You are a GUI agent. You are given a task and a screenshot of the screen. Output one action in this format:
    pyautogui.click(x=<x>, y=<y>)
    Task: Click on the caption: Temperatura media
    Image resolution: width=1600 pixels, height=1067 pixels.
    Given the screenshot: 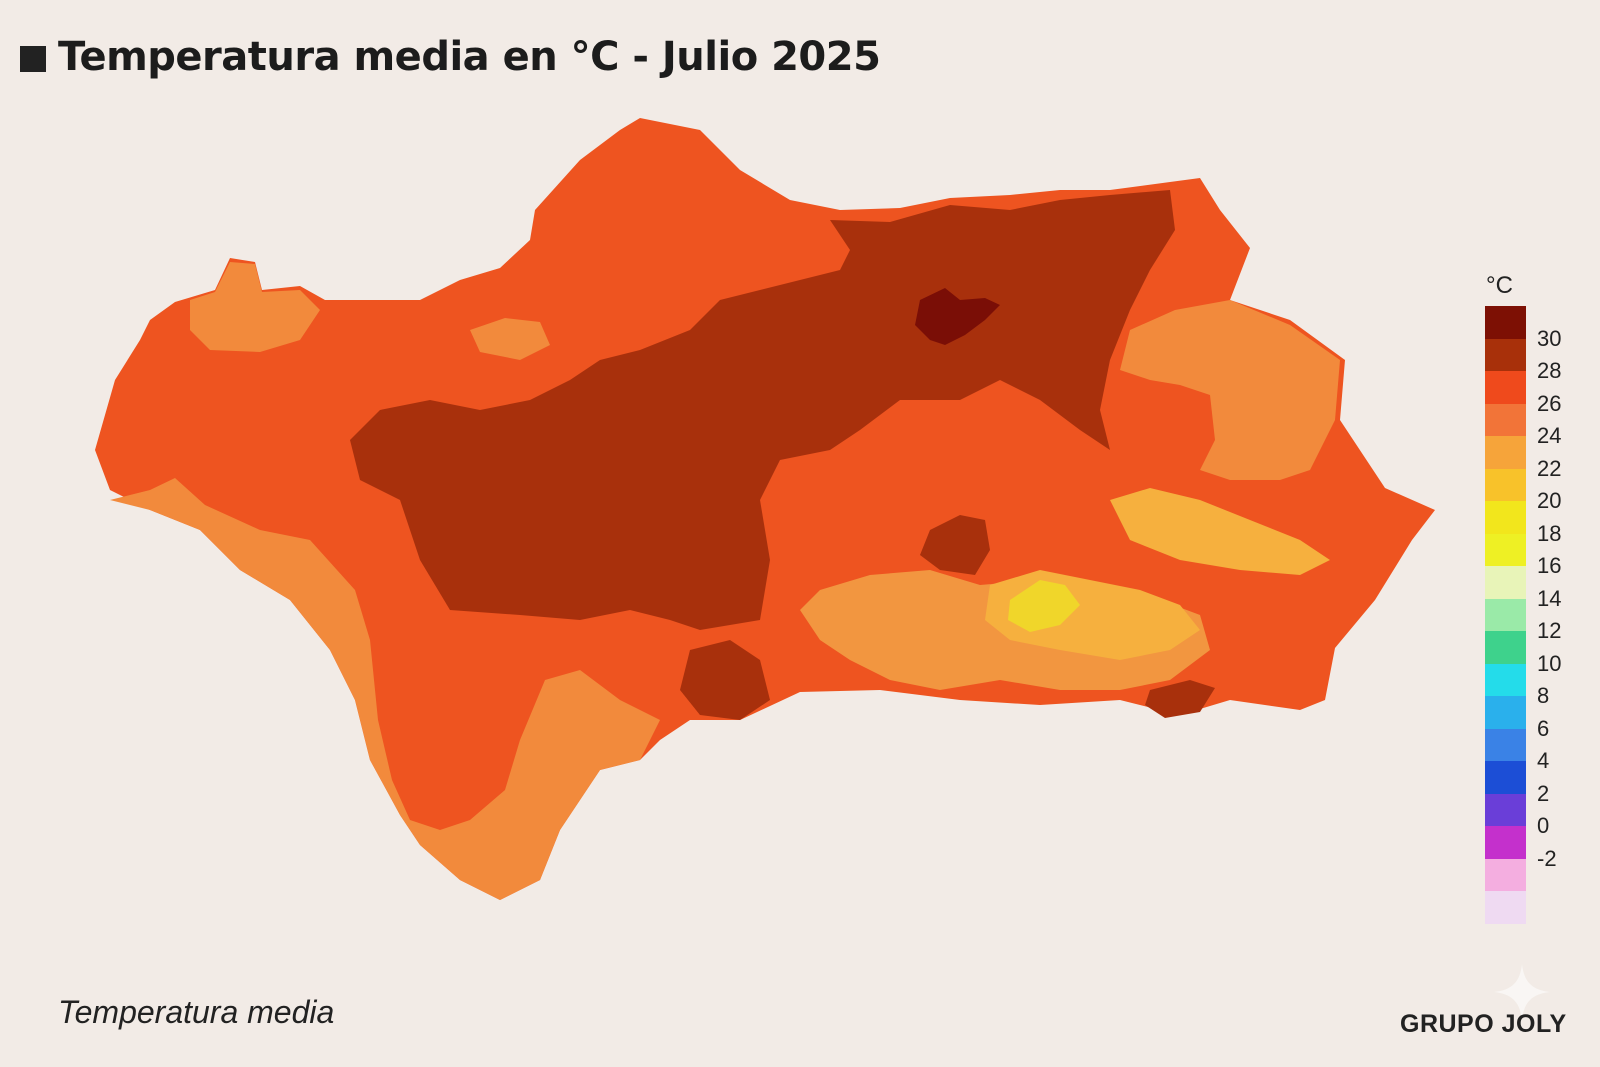 What is the action you would take?
    pyautogui.click(x=196, y=1012)
    